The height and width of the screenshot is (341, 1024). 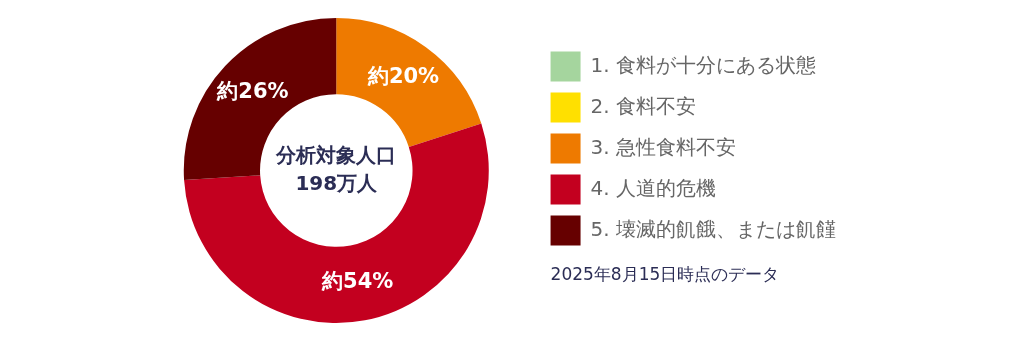 What do you see at coordinates (403, 76) in the screenshot?
I see `data-label: 約20%` at bounding box center [403, 76].